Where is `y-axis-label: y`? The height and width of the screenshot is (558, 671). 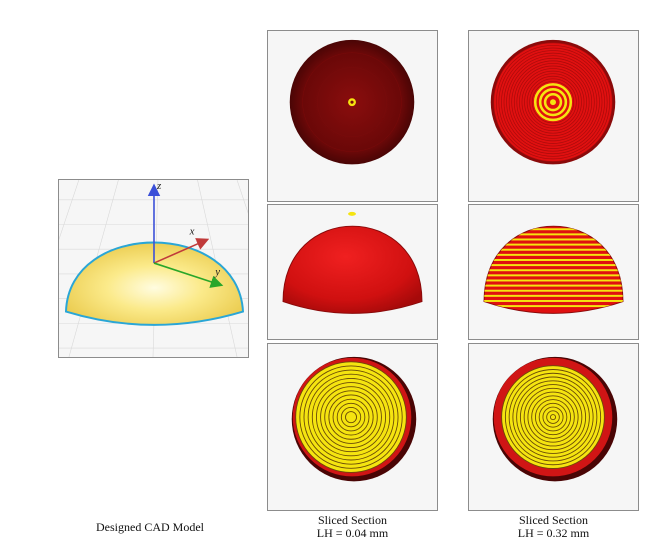
y-axis-label: y is located at coordinates (217, 272).